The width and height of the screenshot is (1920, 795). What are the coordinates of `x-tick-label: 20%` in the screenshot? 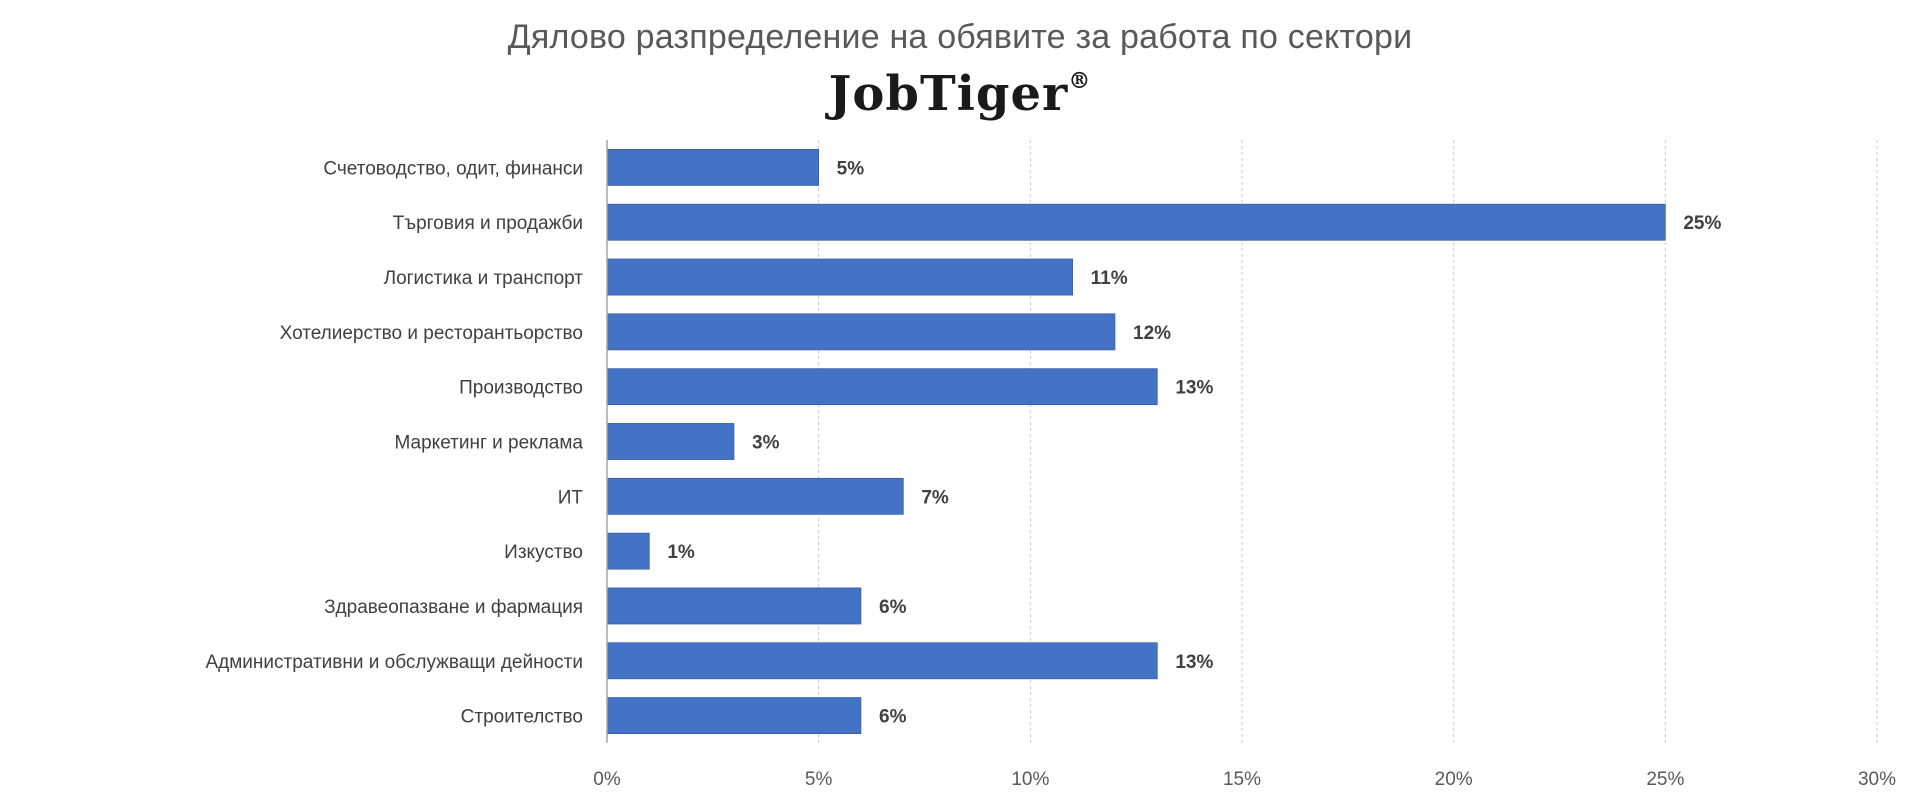 It's located at (1454, 779).